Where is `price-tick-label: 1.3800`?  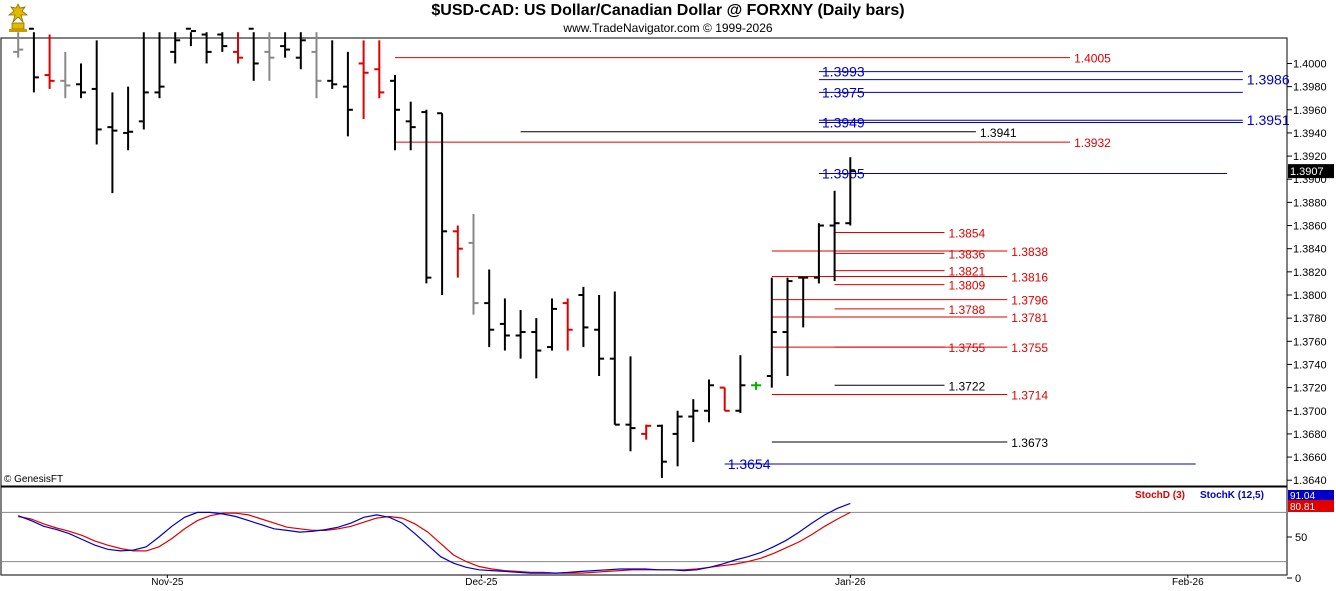
price-tick-label: 1.3800 is located at coordinates (1310, 296).